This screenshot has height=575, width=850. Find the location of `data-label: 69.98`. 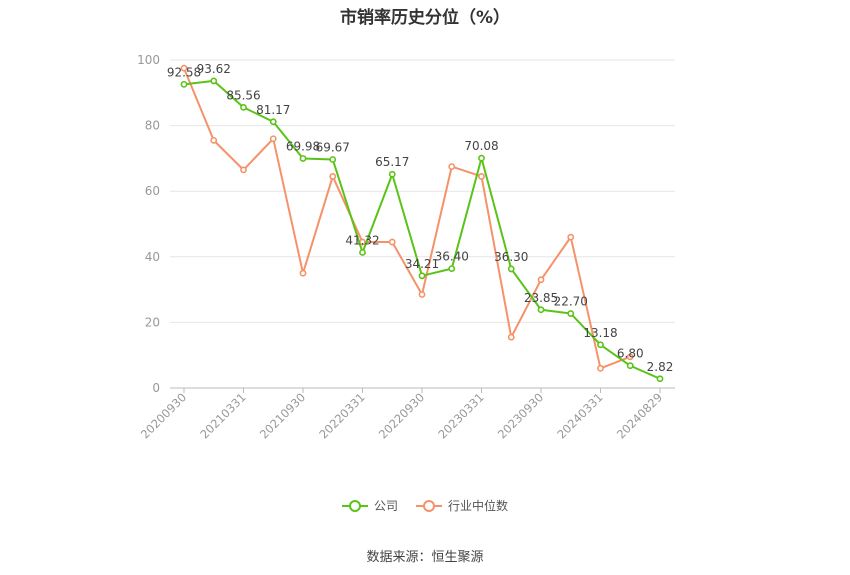

data-label: 69.98 is located at coordinates (303, 146).